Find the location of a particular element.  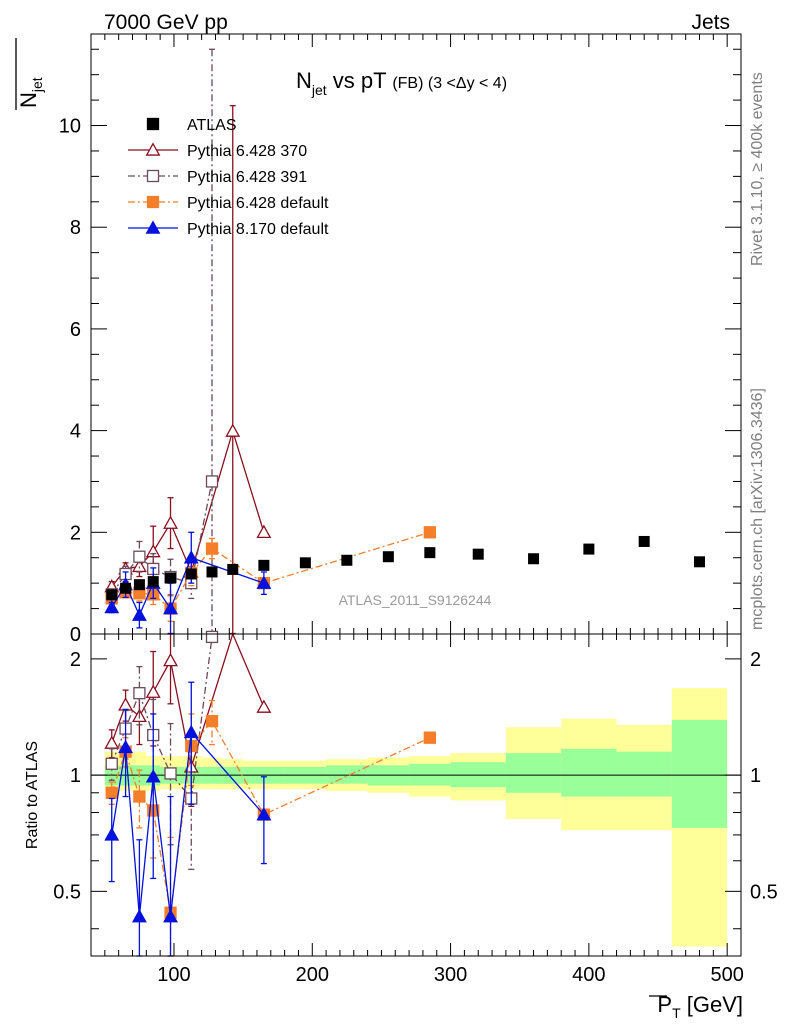

y-tick-label-right: 2 is located at coordinates (755, 660).